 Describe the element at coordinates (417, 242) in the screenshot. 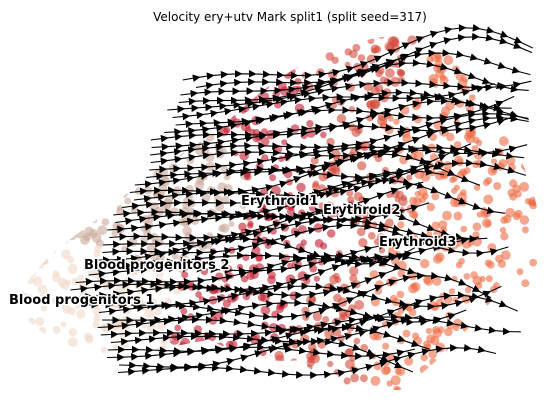

I see `cluster-label-erythroid3: Erythroid3` at that location.